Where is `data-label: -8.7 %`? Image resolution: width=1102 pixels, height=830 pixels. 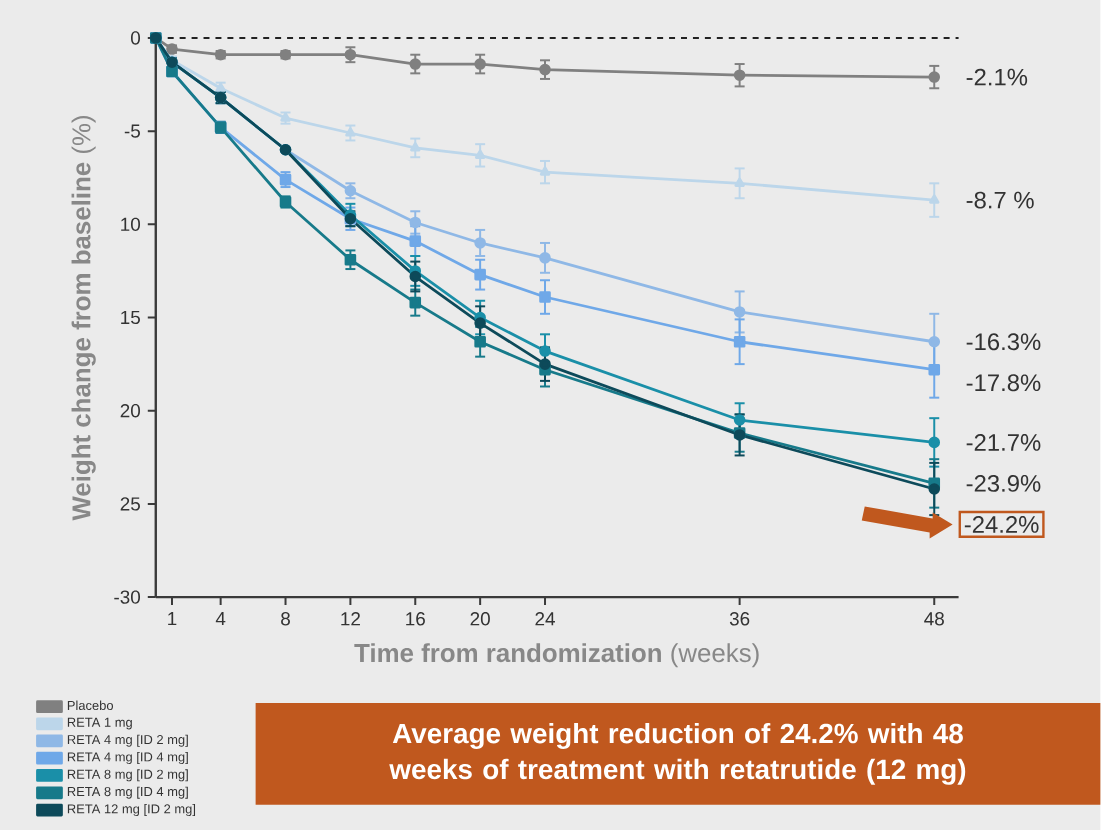 data-label: -8.7 % is located at coordinates (1000, 200).